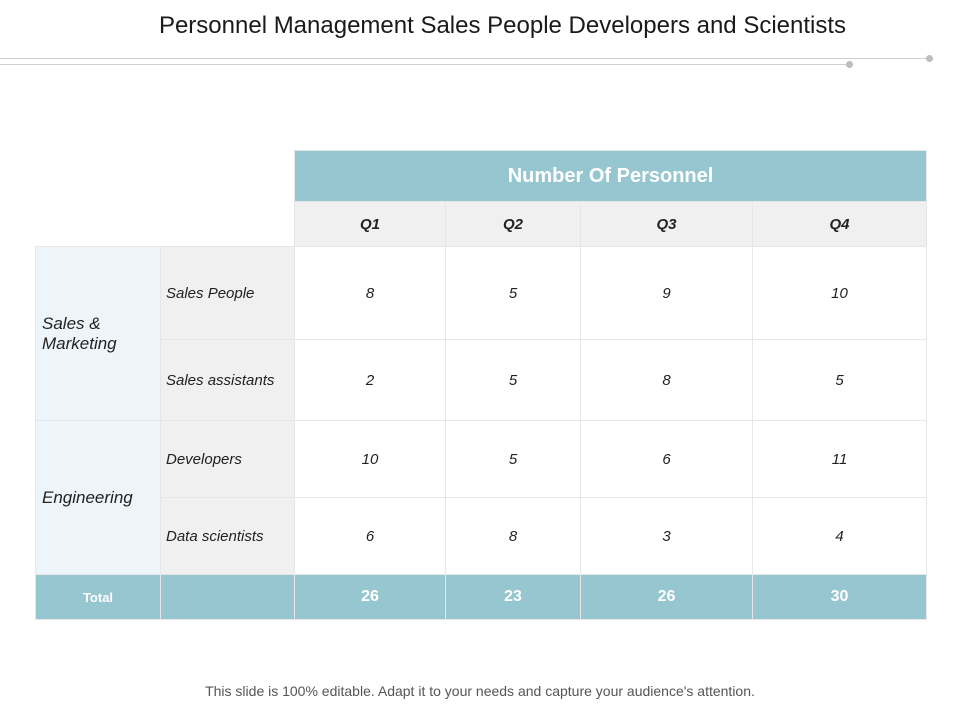  Describe the element at coordinates (227, 293) in the screenshot. I see `row-label-sales-people: Sales People` at that location.